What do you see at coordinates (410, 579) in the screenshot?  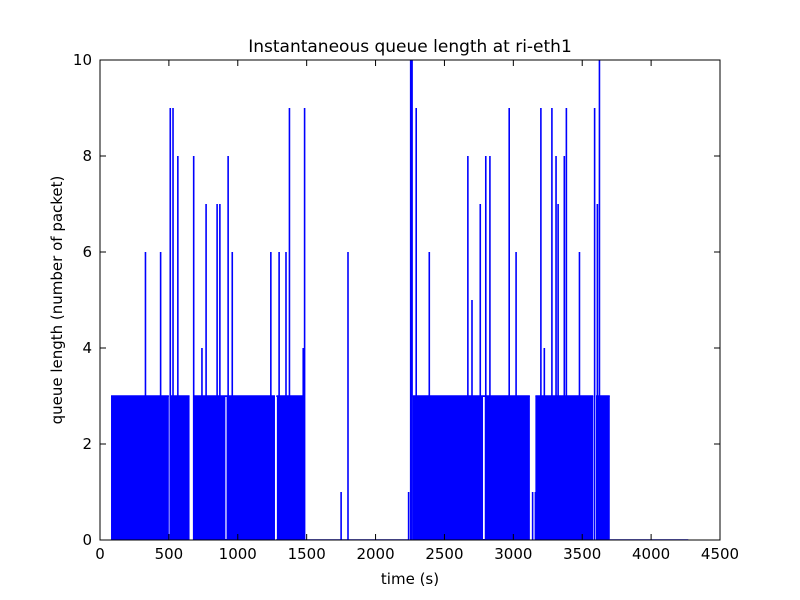 I see `x-axis-label: time (s)` at bounding box center [410, 579].